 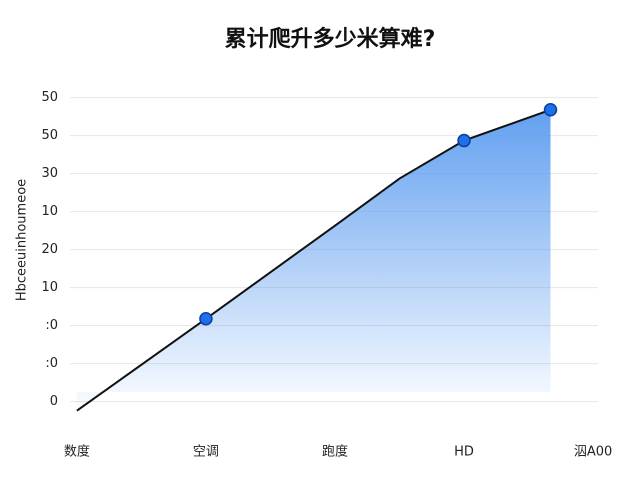 What do you see at coordinates (49, 249) in the screenshot?
I see `y-tick-label: 20` at bounding box center [49, 249].